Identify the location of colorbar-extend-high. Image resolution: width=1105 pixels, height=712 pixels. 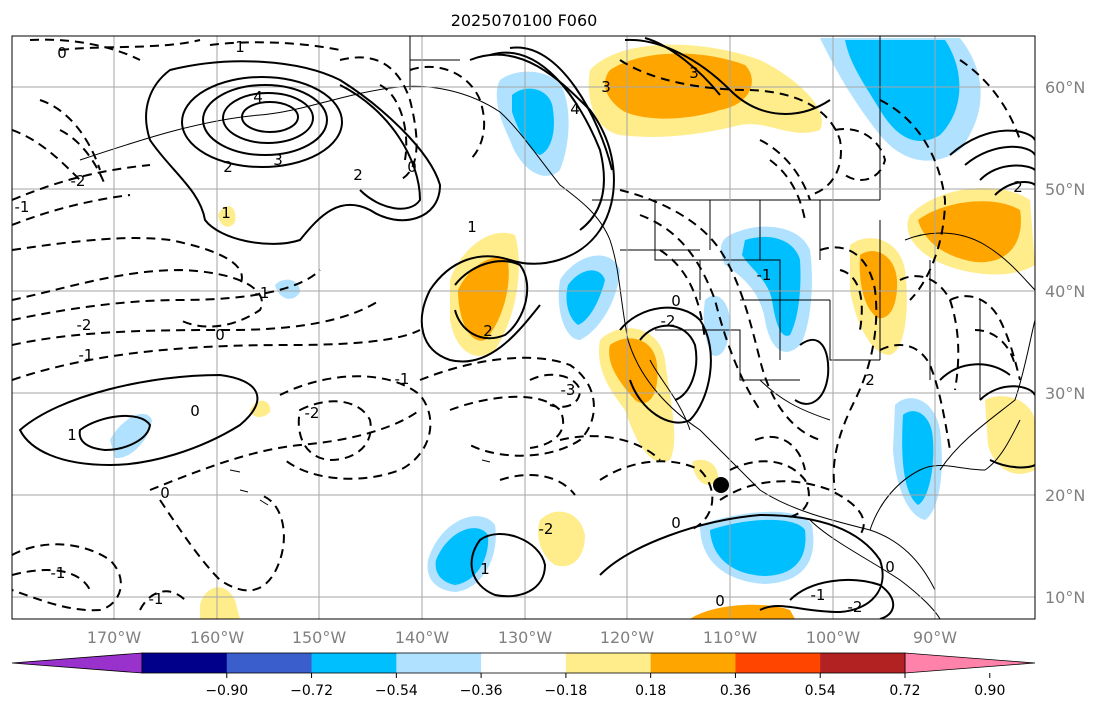
(970, 663).